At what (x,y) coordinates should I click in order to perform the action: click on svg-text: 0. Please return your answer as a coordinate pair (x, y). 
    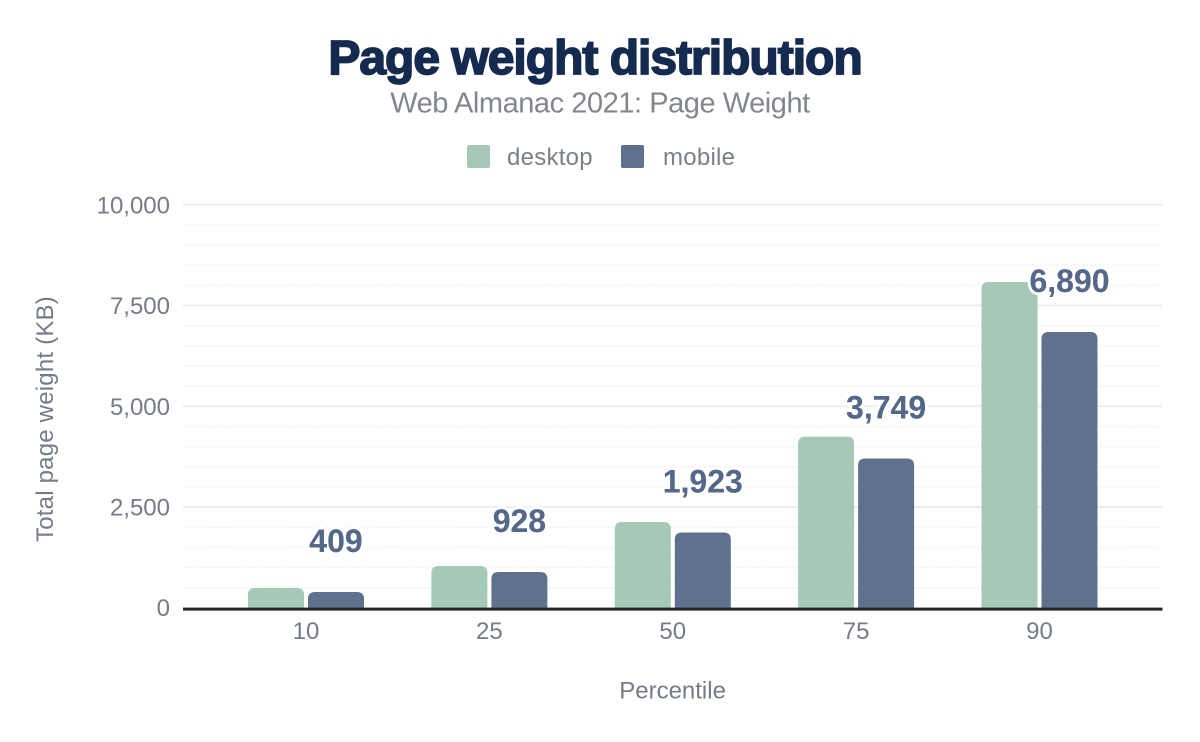
    Looking at the image, I should click on (163, 608).